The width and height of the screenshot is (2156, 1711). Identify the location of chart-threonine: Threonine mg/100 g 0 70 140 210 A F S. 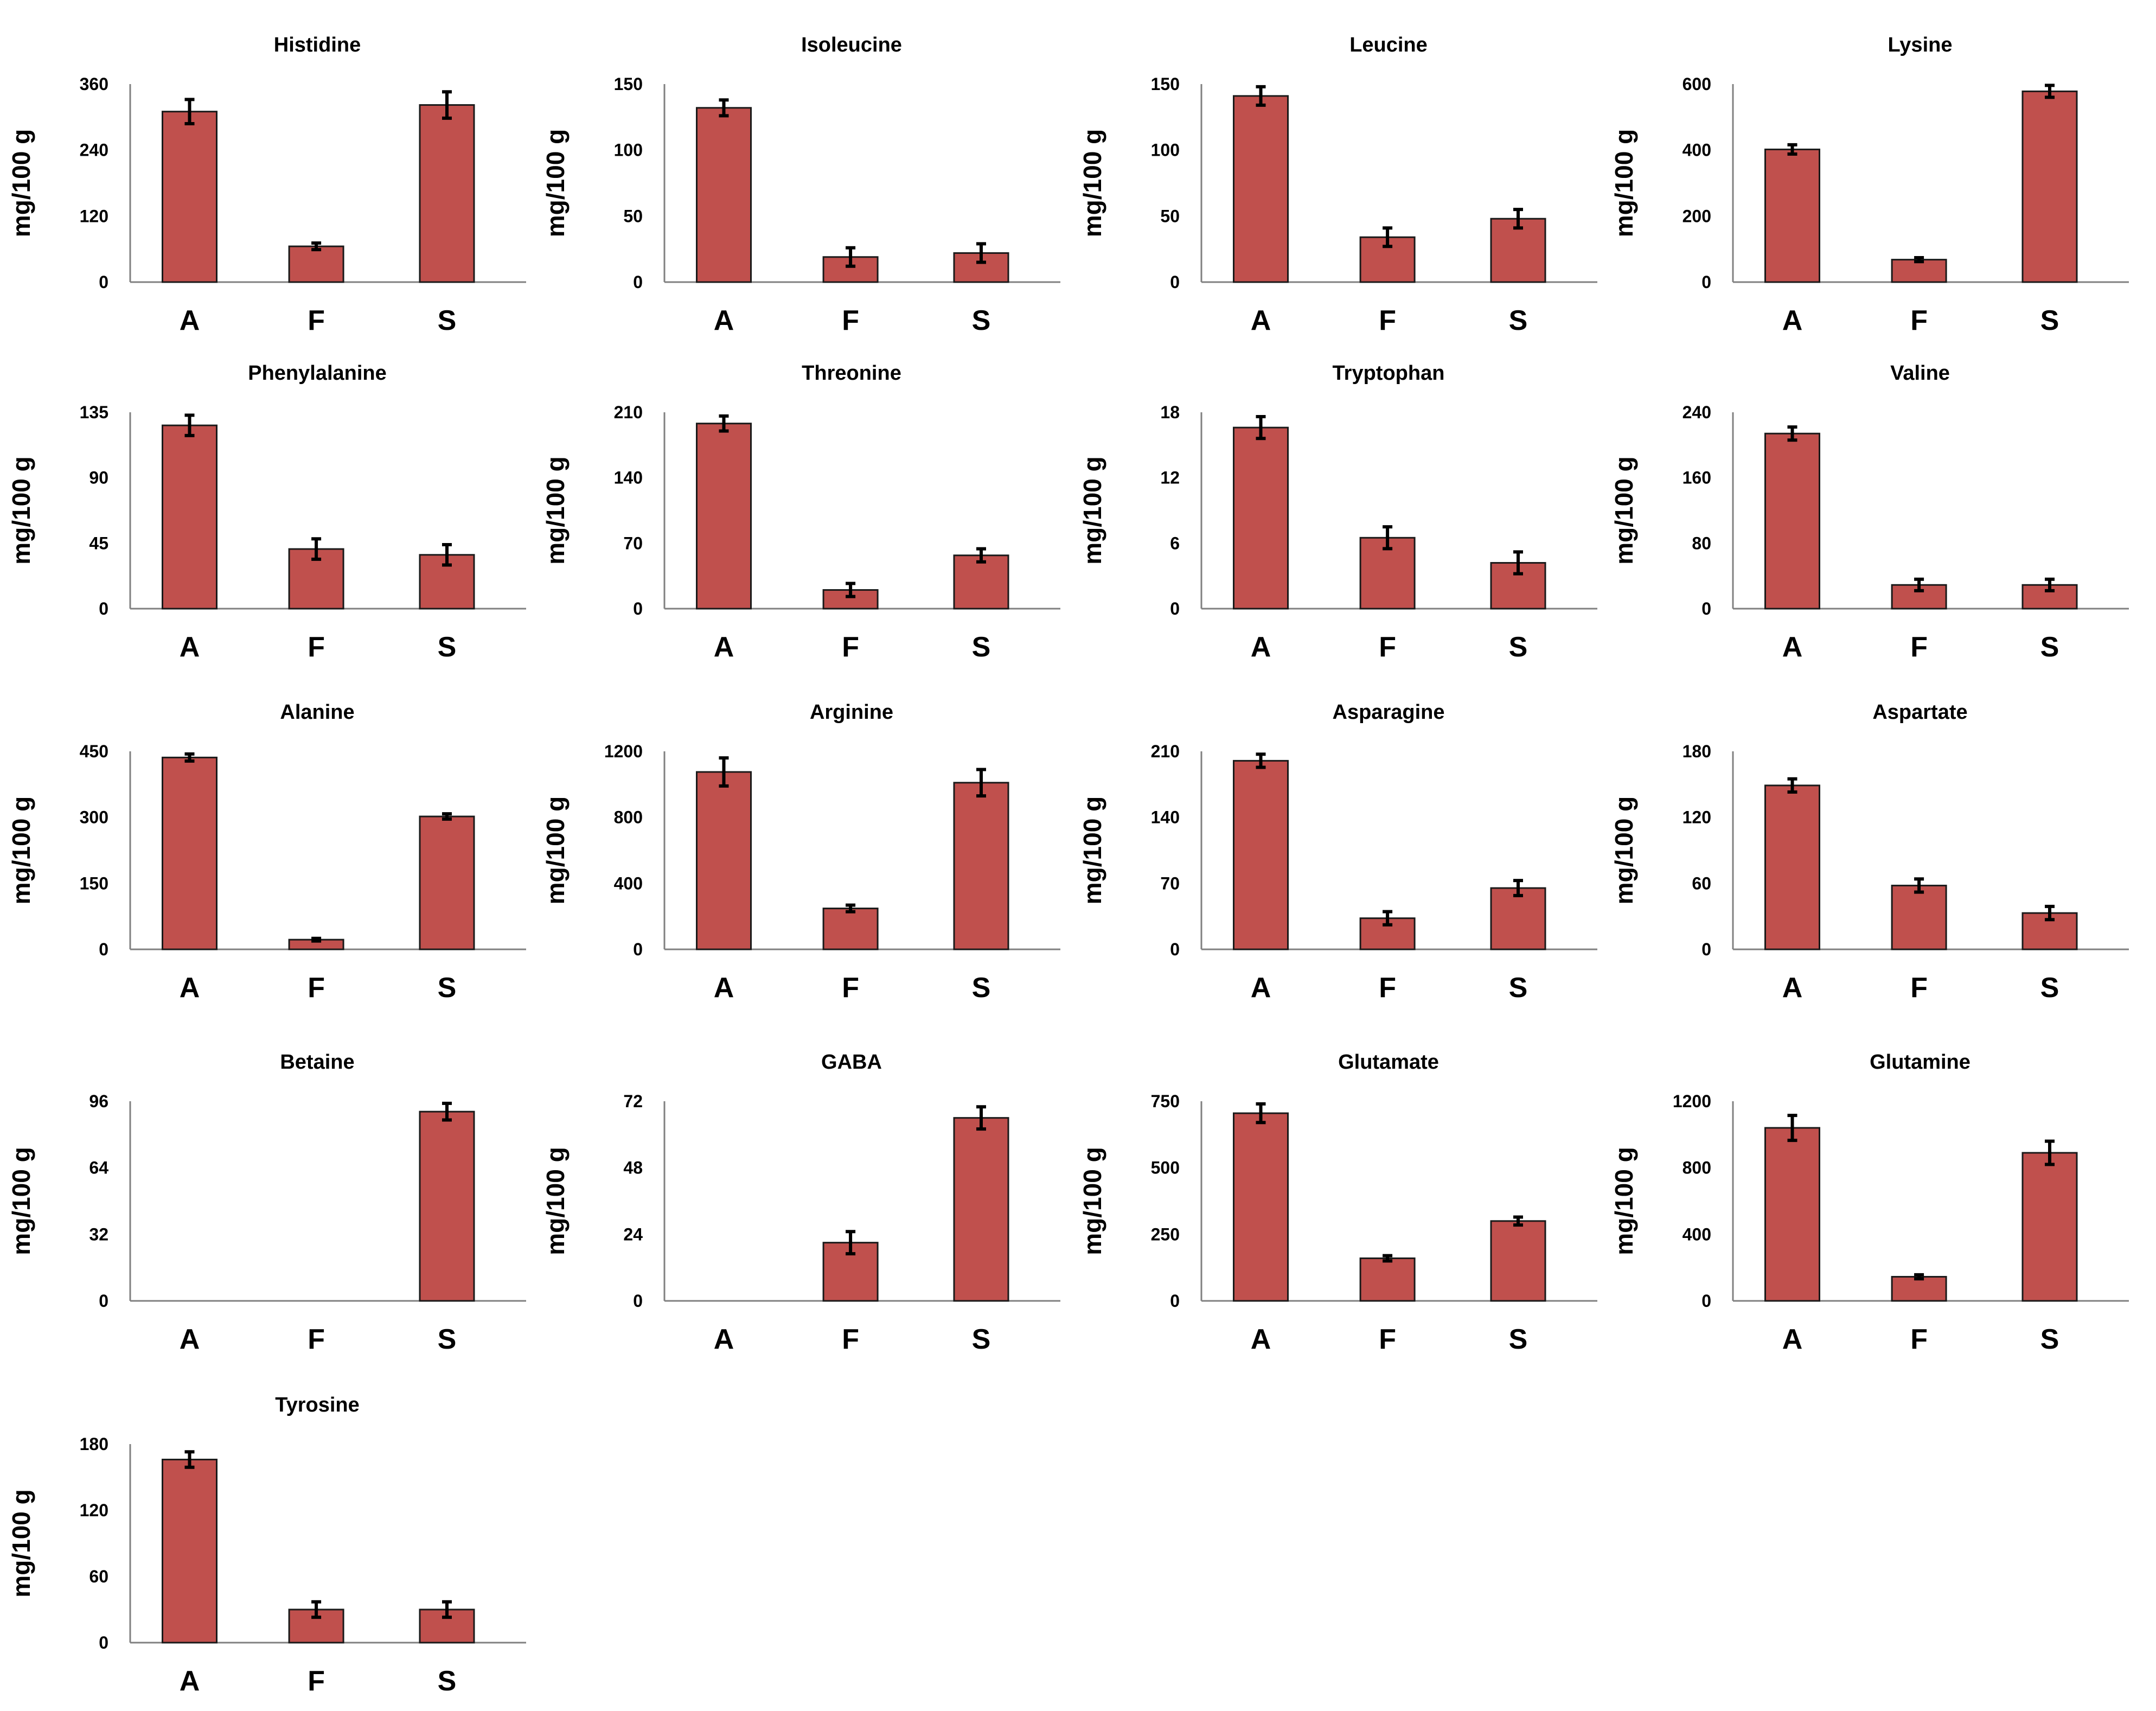
(800, 512).